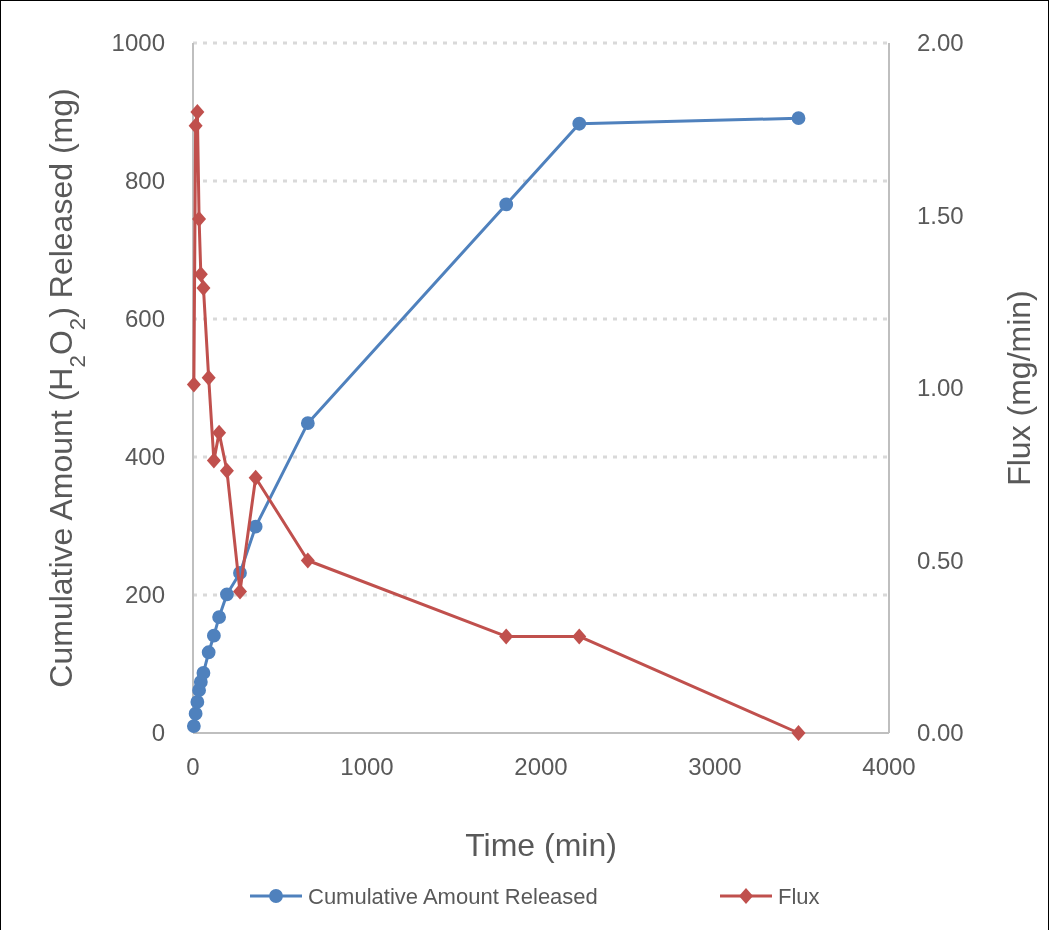 This screenshot has height=930, width=1049. I want to click on y-tick-label: 0, so click(158, 732).